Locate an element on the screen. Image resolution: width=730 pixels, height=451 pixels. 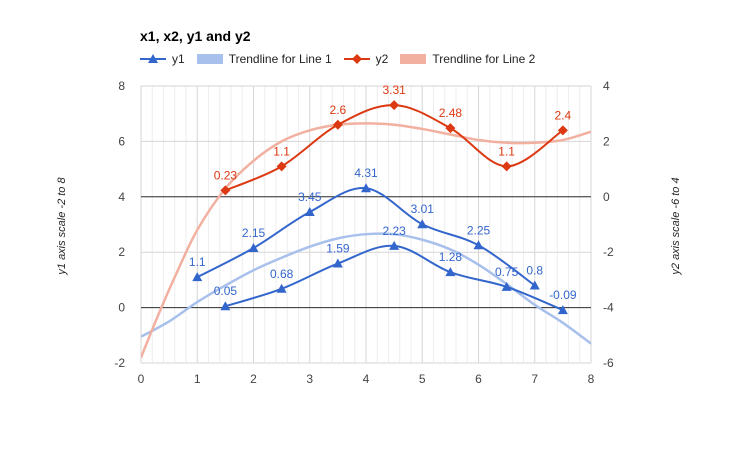
legend-label-y2: y2 is located at coordinates (382, 59).